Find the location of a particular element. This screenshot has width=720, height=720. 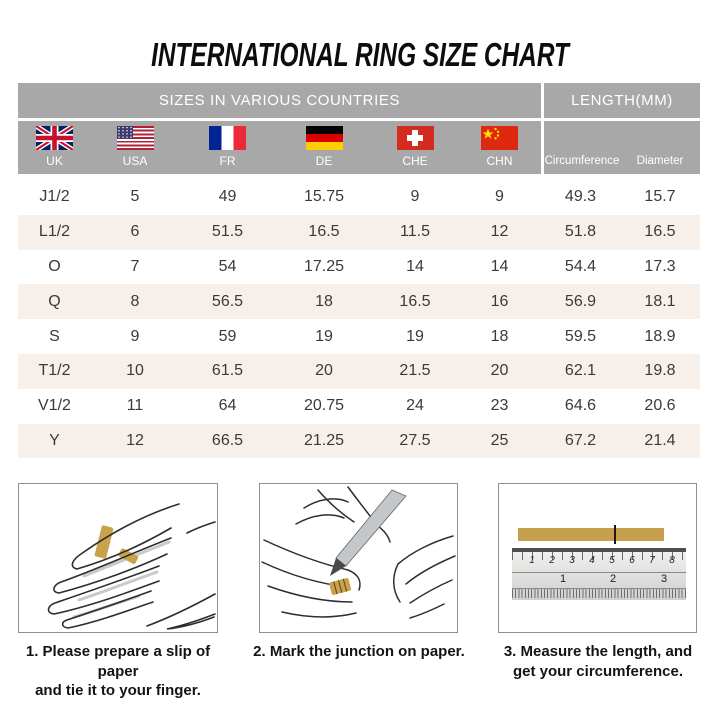

figure-step-1-box is located at coordinates (118, 558).